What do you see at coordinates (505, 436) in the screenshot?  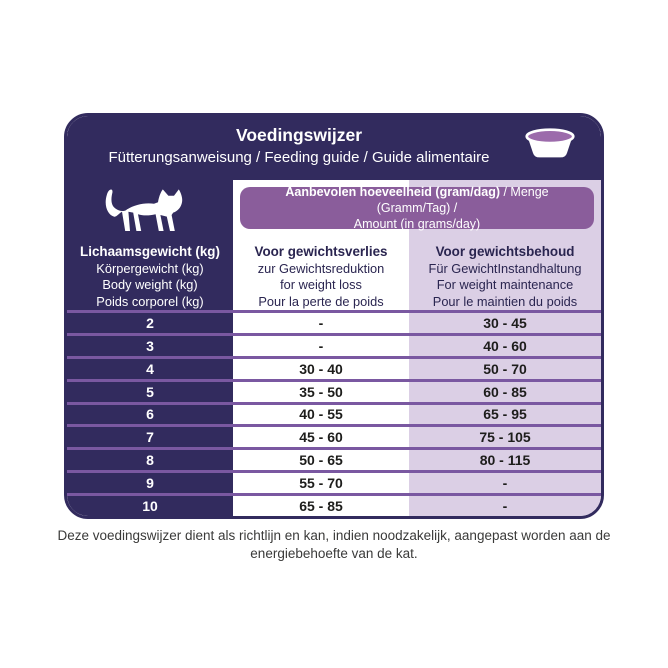 I see `maintenance-cell: 75 - 105` at bounding box center [505, 436].